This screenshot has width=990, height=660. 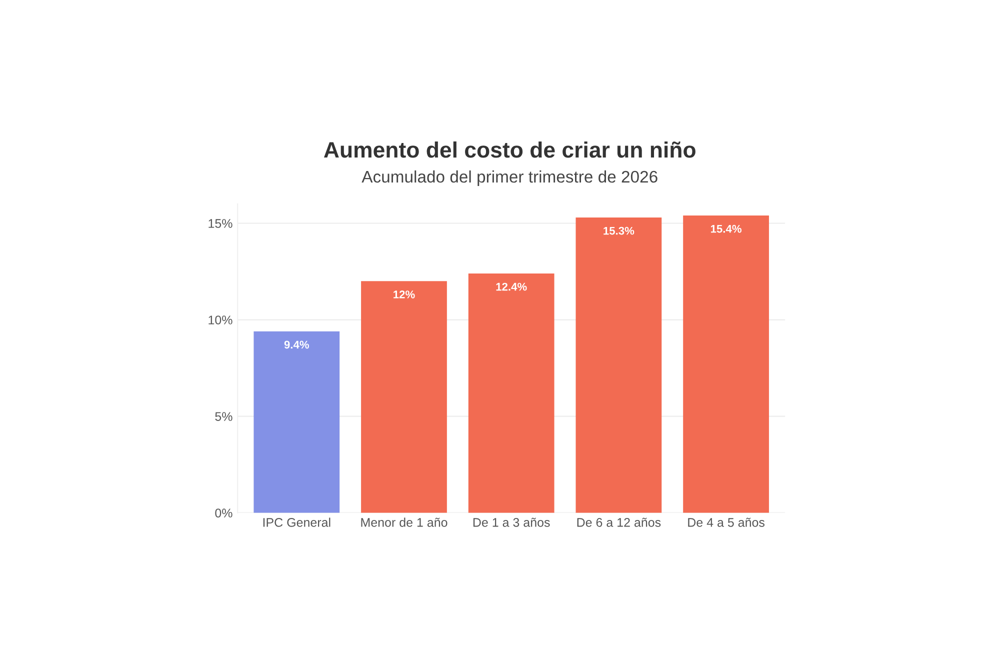 I want to click on y-tick-label: 5%, so click(x=223, y=416).